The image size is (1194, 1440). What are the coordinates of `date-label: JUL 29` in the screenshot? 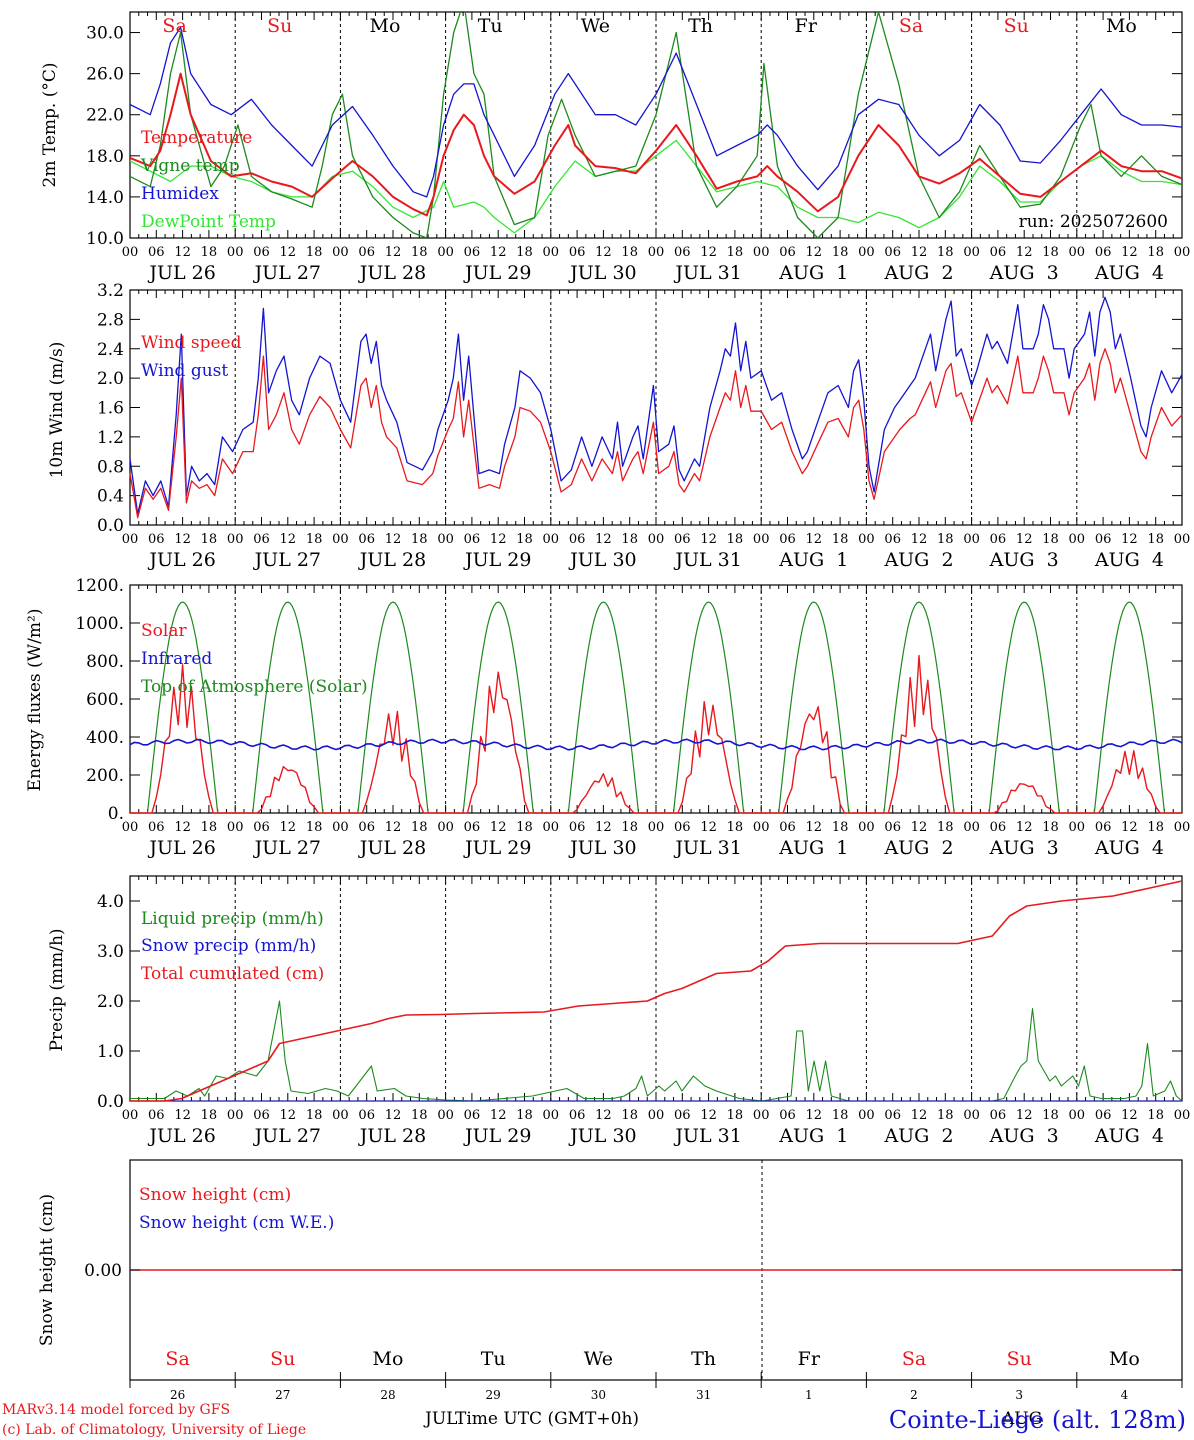 It's located at (497, 273).